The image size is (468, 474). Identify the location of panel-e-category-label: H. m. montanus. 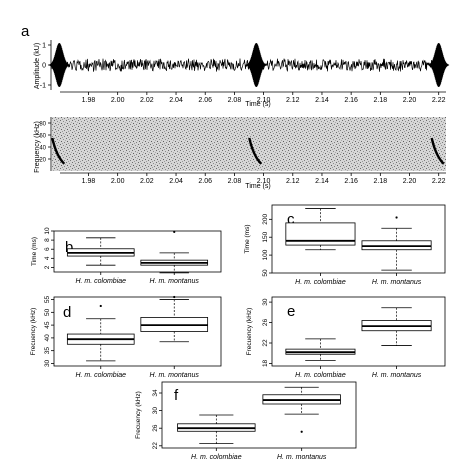
(397, 375).